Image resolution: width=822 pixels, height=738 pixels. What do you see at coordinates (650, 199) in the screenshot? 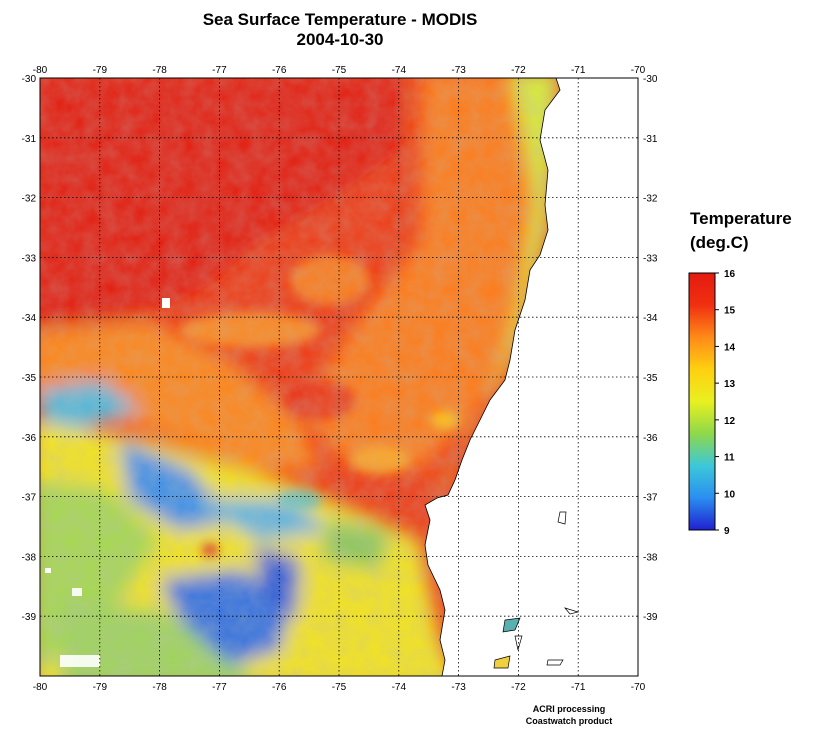
I see `lat-tick-right: -32` at bounding box center [650, 199].